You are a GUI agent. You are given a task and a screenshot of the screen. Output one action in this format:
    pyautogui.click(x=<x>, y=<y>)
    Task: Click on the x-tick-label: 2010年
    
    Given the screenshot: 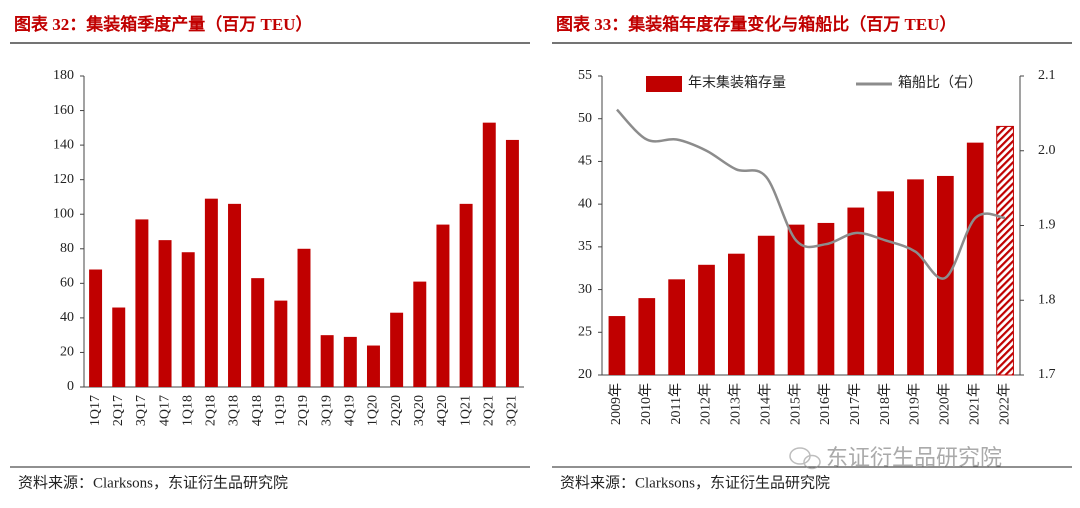 What is the action you would take?
    pyautogui.click(x=646, y=404)
    